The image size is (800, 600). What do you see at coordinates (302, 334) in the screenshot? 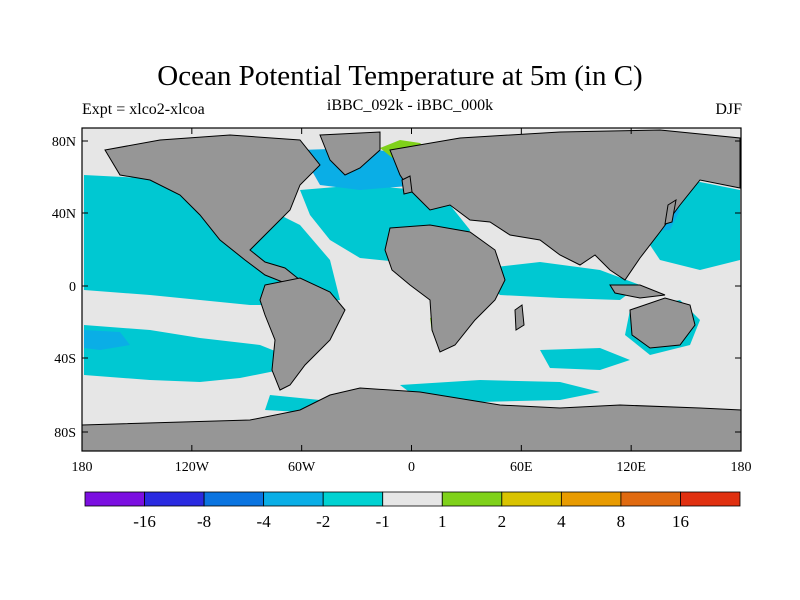
I see `land-south-america` at bounding box center [302, 334].